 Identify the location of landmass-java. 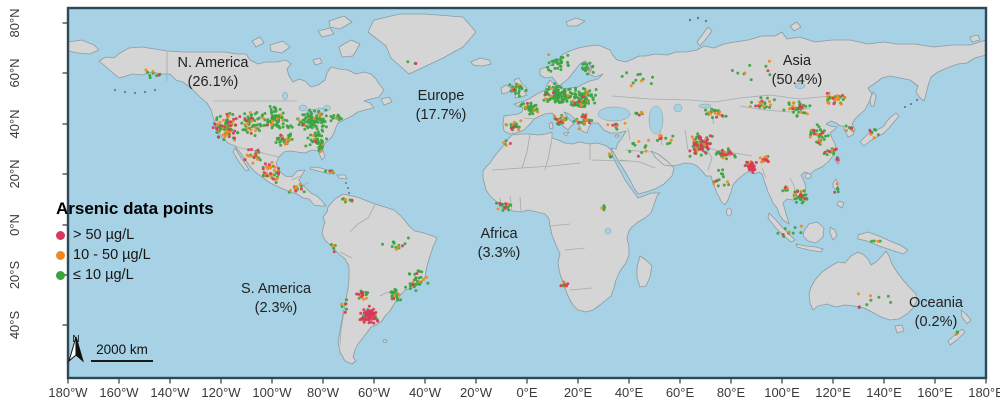
(809, 248).